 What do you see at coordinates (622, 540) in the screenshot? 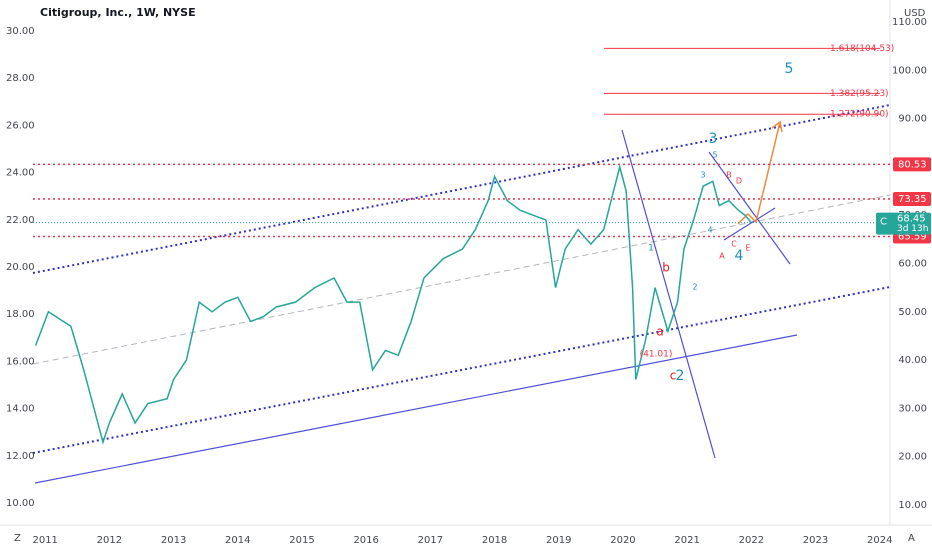
I see `x-tick-label: 2020` at bounding box center [622, 540].